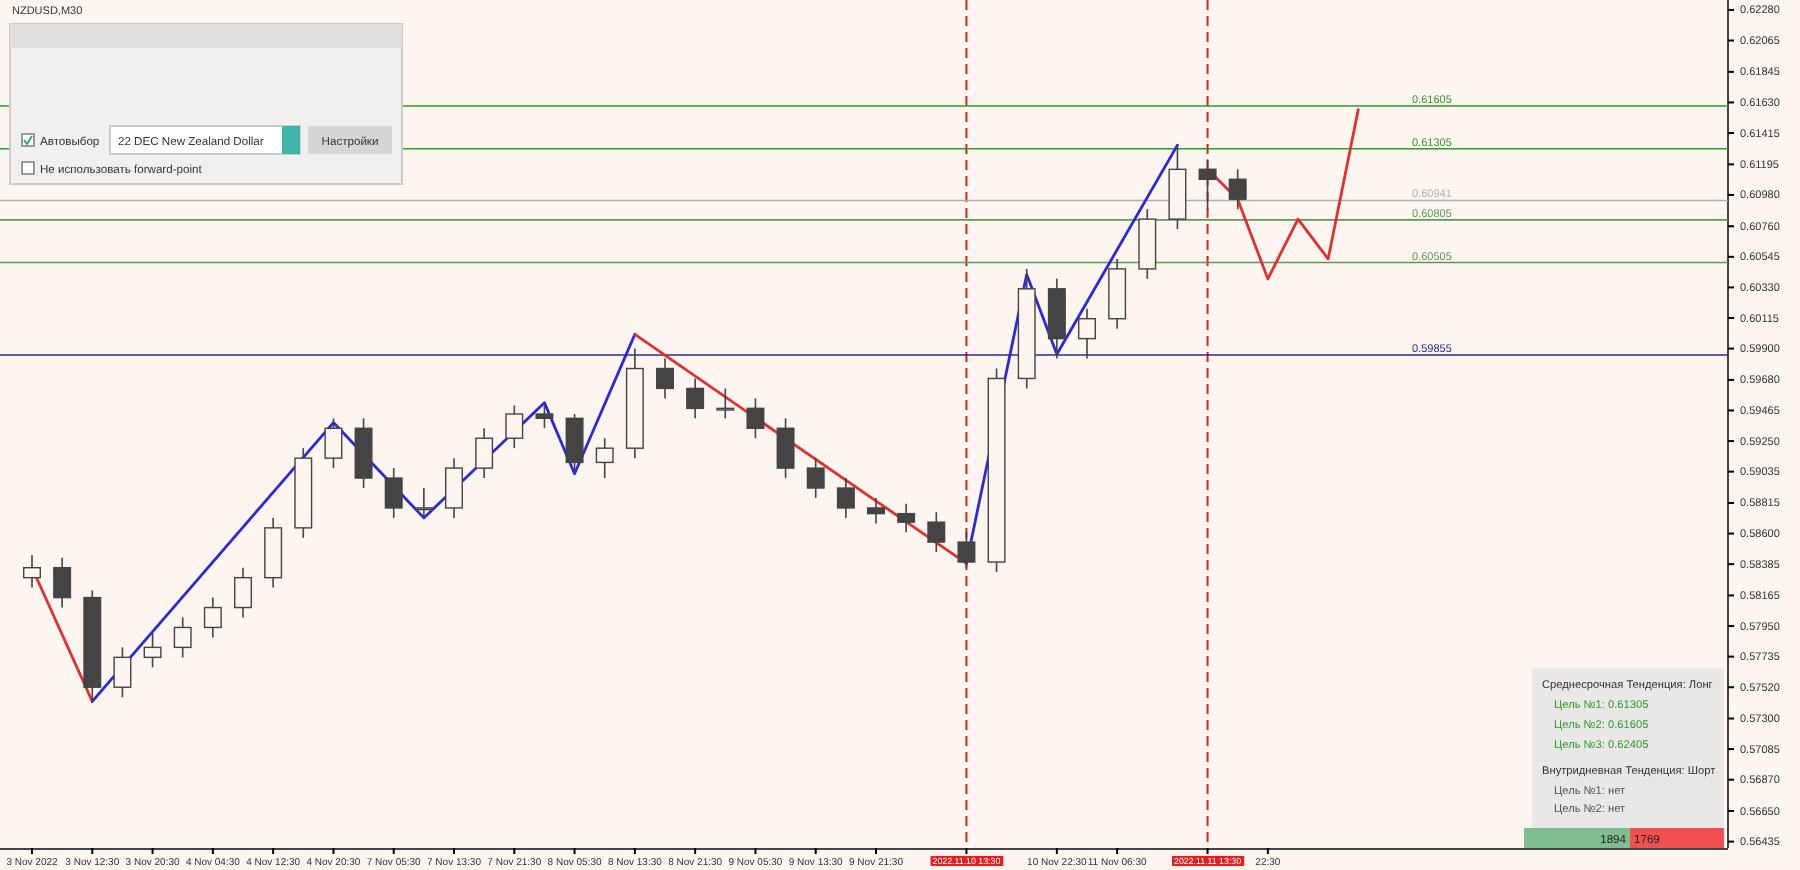  Describe the element at coordinates (363, 517) in the screenshot. I see `line-series` at that location.